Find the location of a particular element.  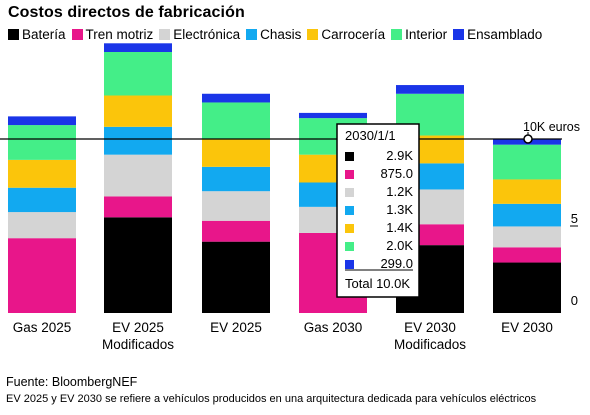

legend-label: Carrocería is located at coordinates (353, 34).